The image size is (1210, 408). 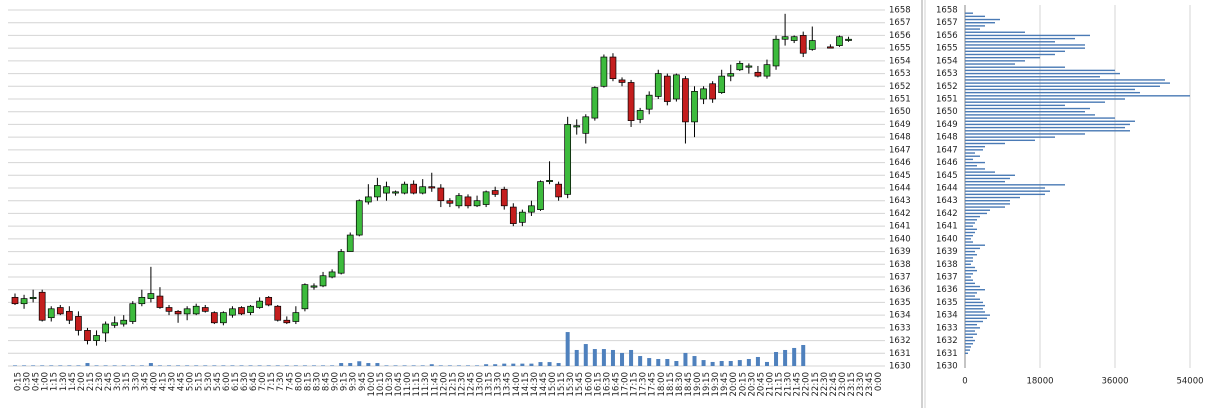 What do you see at coordinates (947, 278) in the screenshot?
I see `y-tick-label: 1637` at bounding box center [947, 278].